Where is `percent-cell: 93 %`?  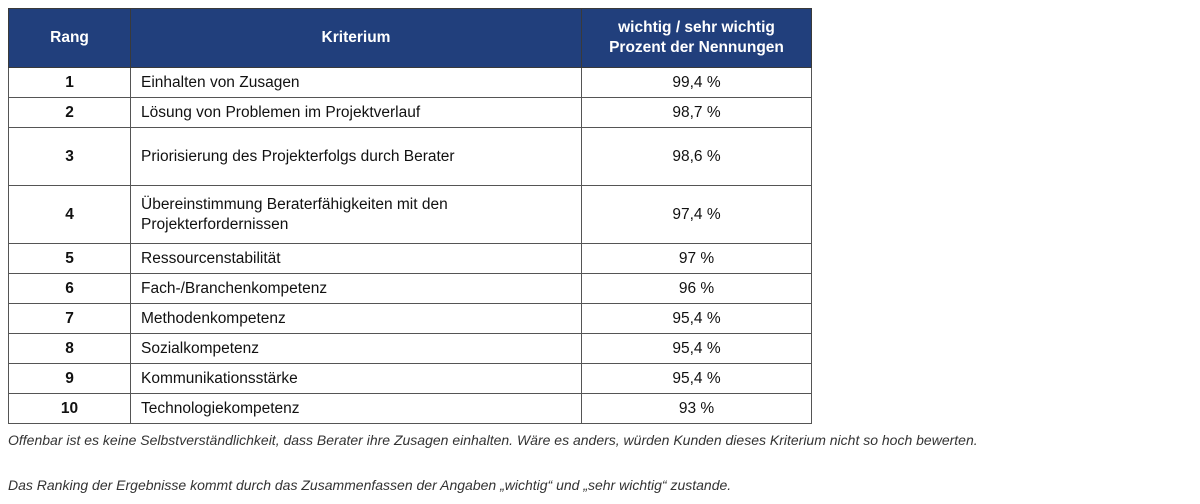
percent-cell: 93 % is located at coordinates (696, 408).